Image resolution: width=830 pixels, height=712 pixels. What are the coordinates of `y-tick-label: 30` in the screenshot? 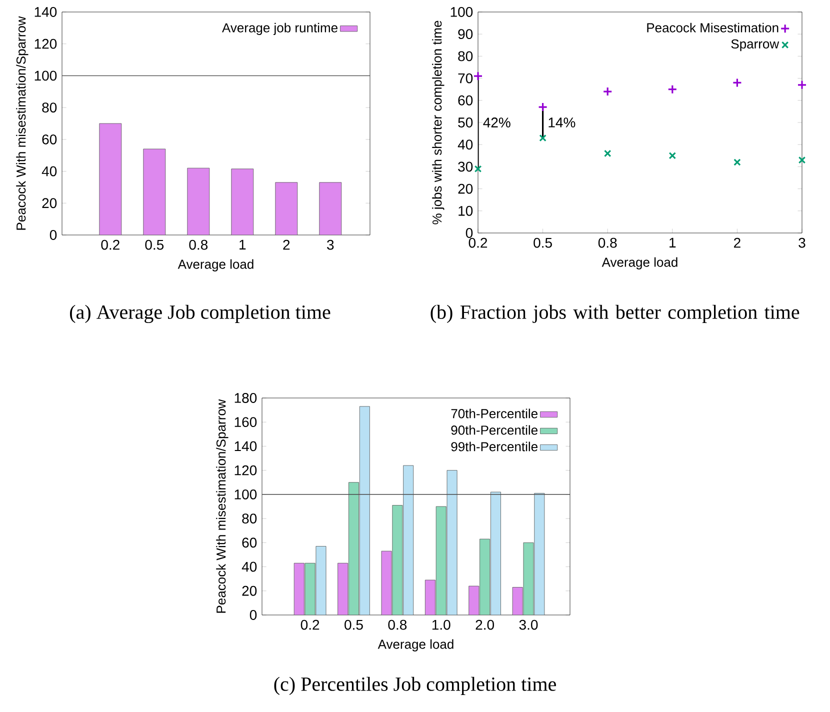 It's located at (465, 167).